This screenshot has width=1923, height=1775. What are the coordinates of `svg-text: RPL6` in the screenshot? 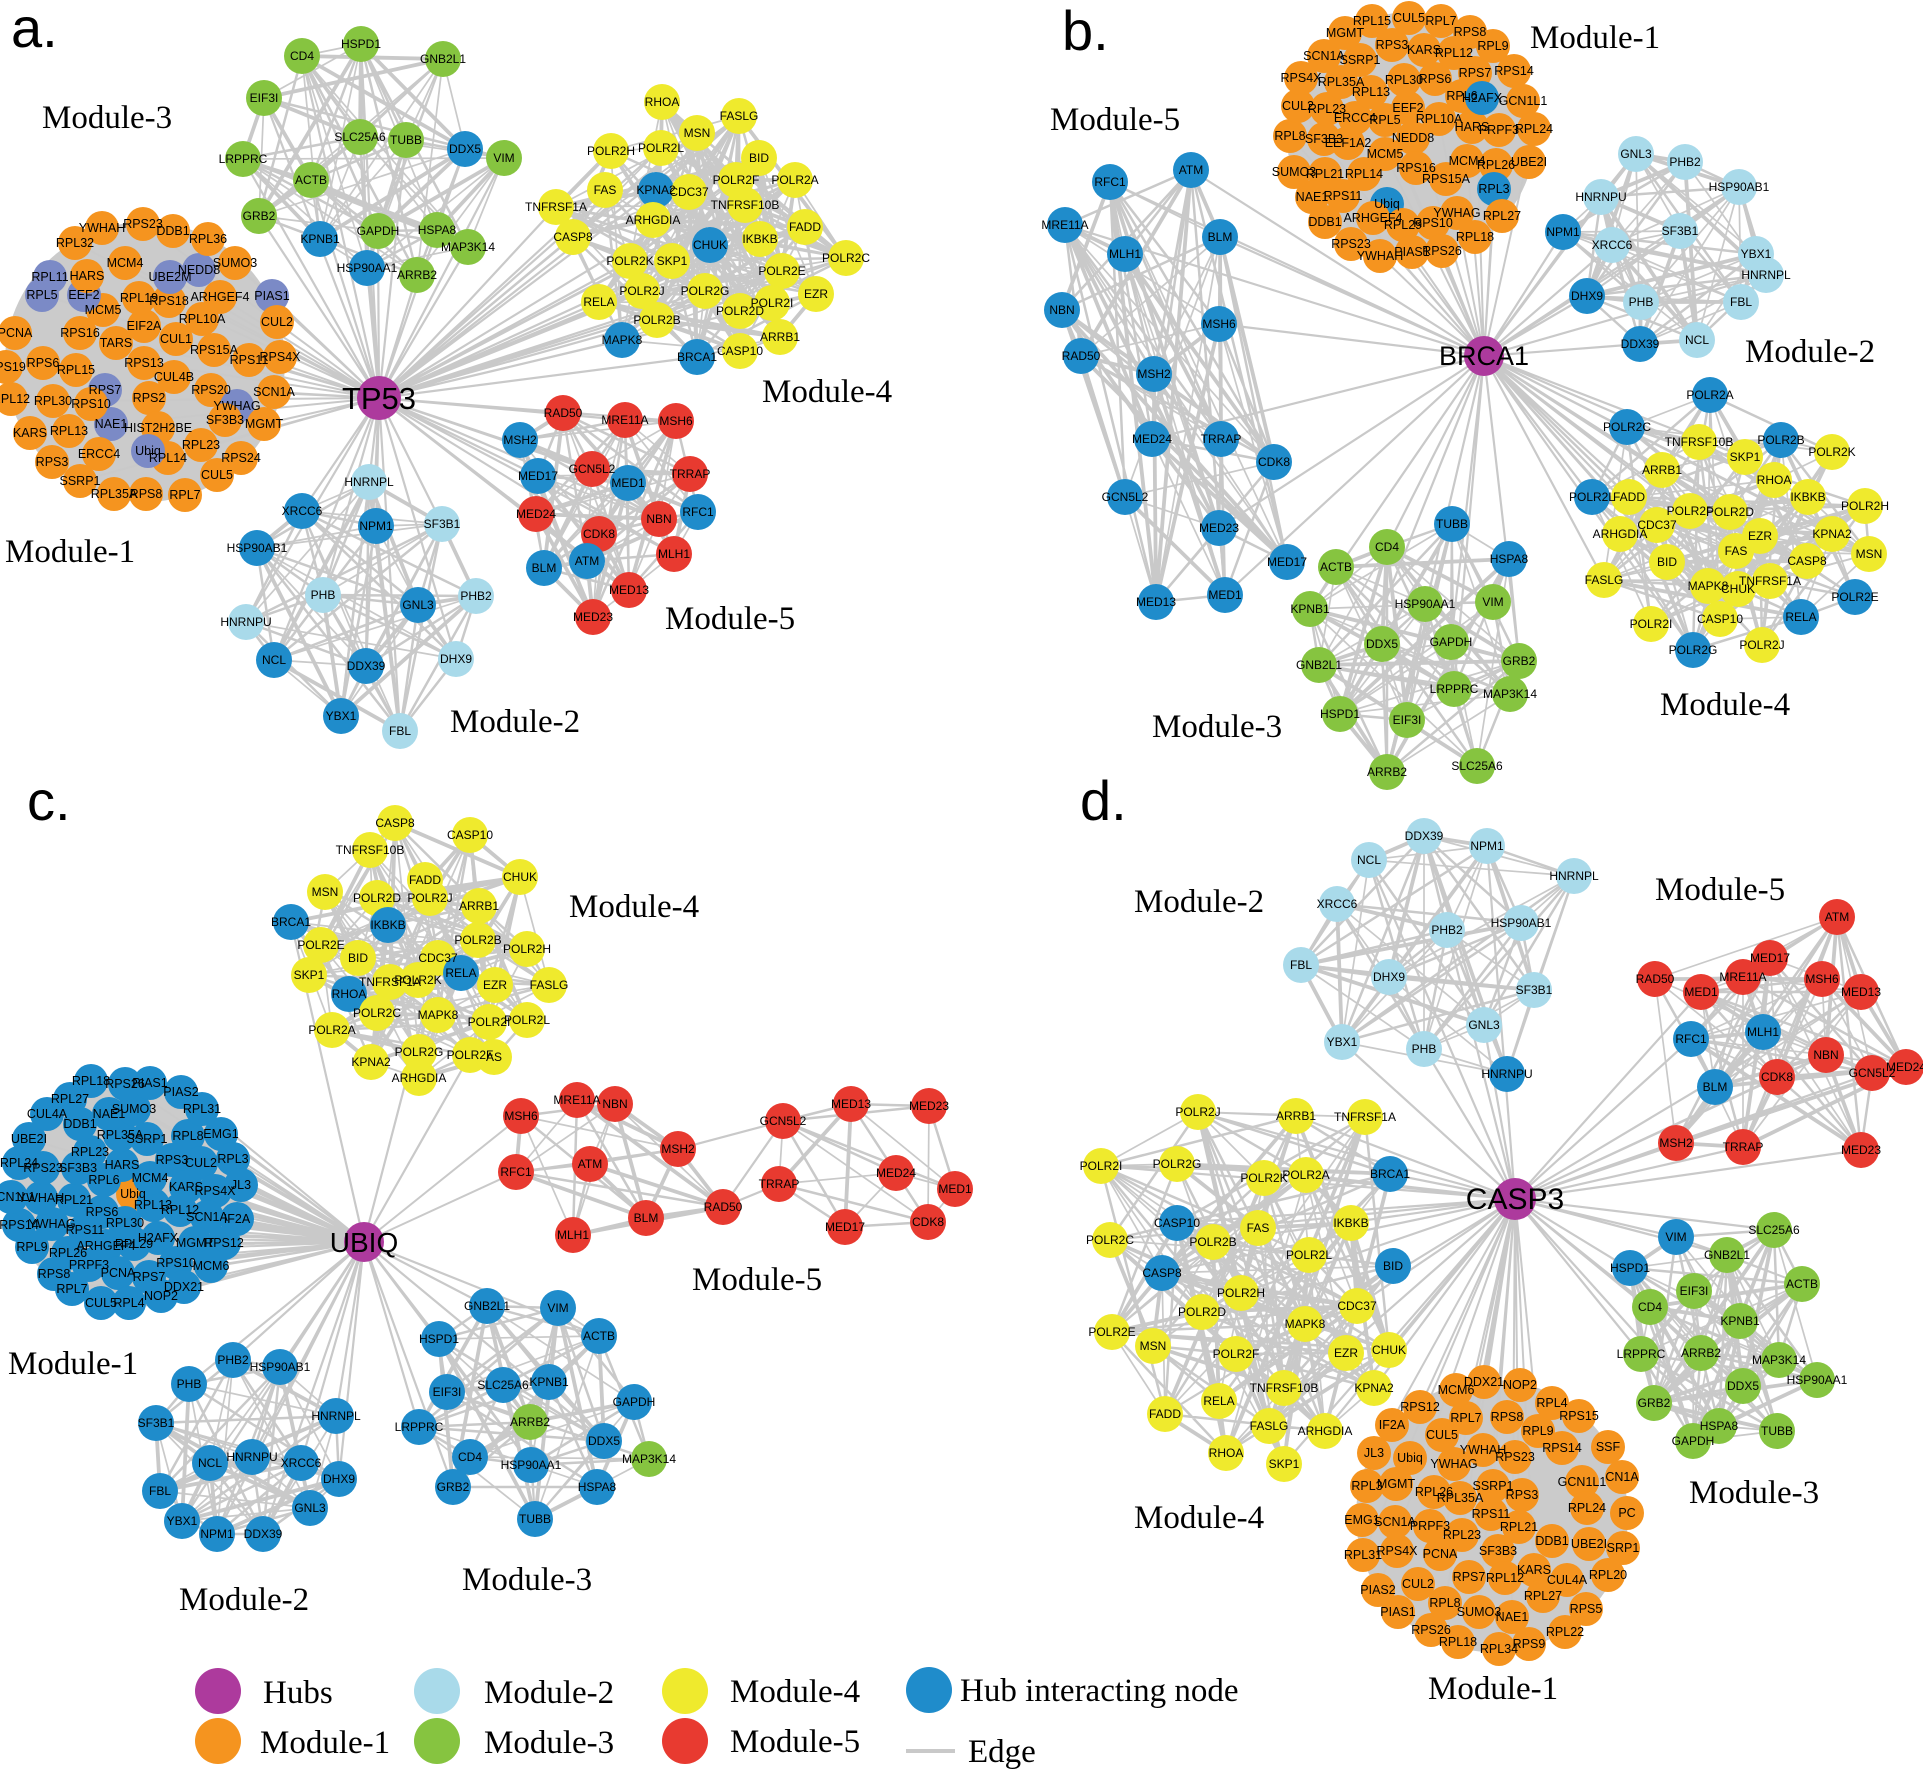 It's located at (1461, 96).